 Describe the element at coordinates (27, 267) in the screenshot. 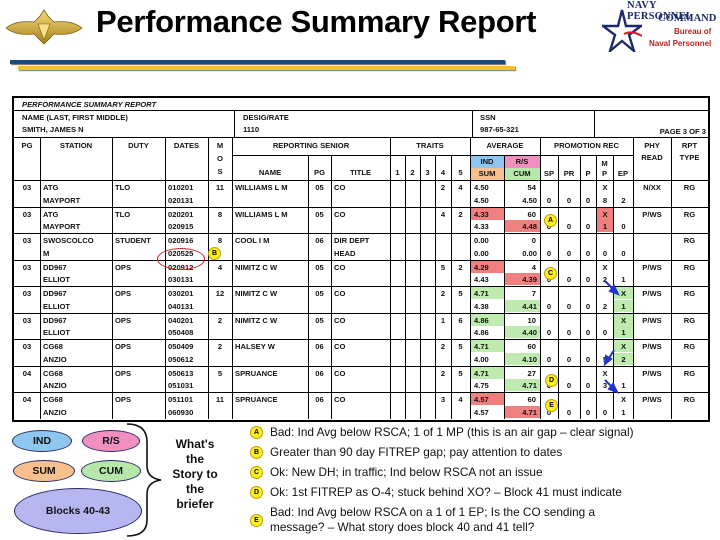

I see `row-pg: 03` at that location.